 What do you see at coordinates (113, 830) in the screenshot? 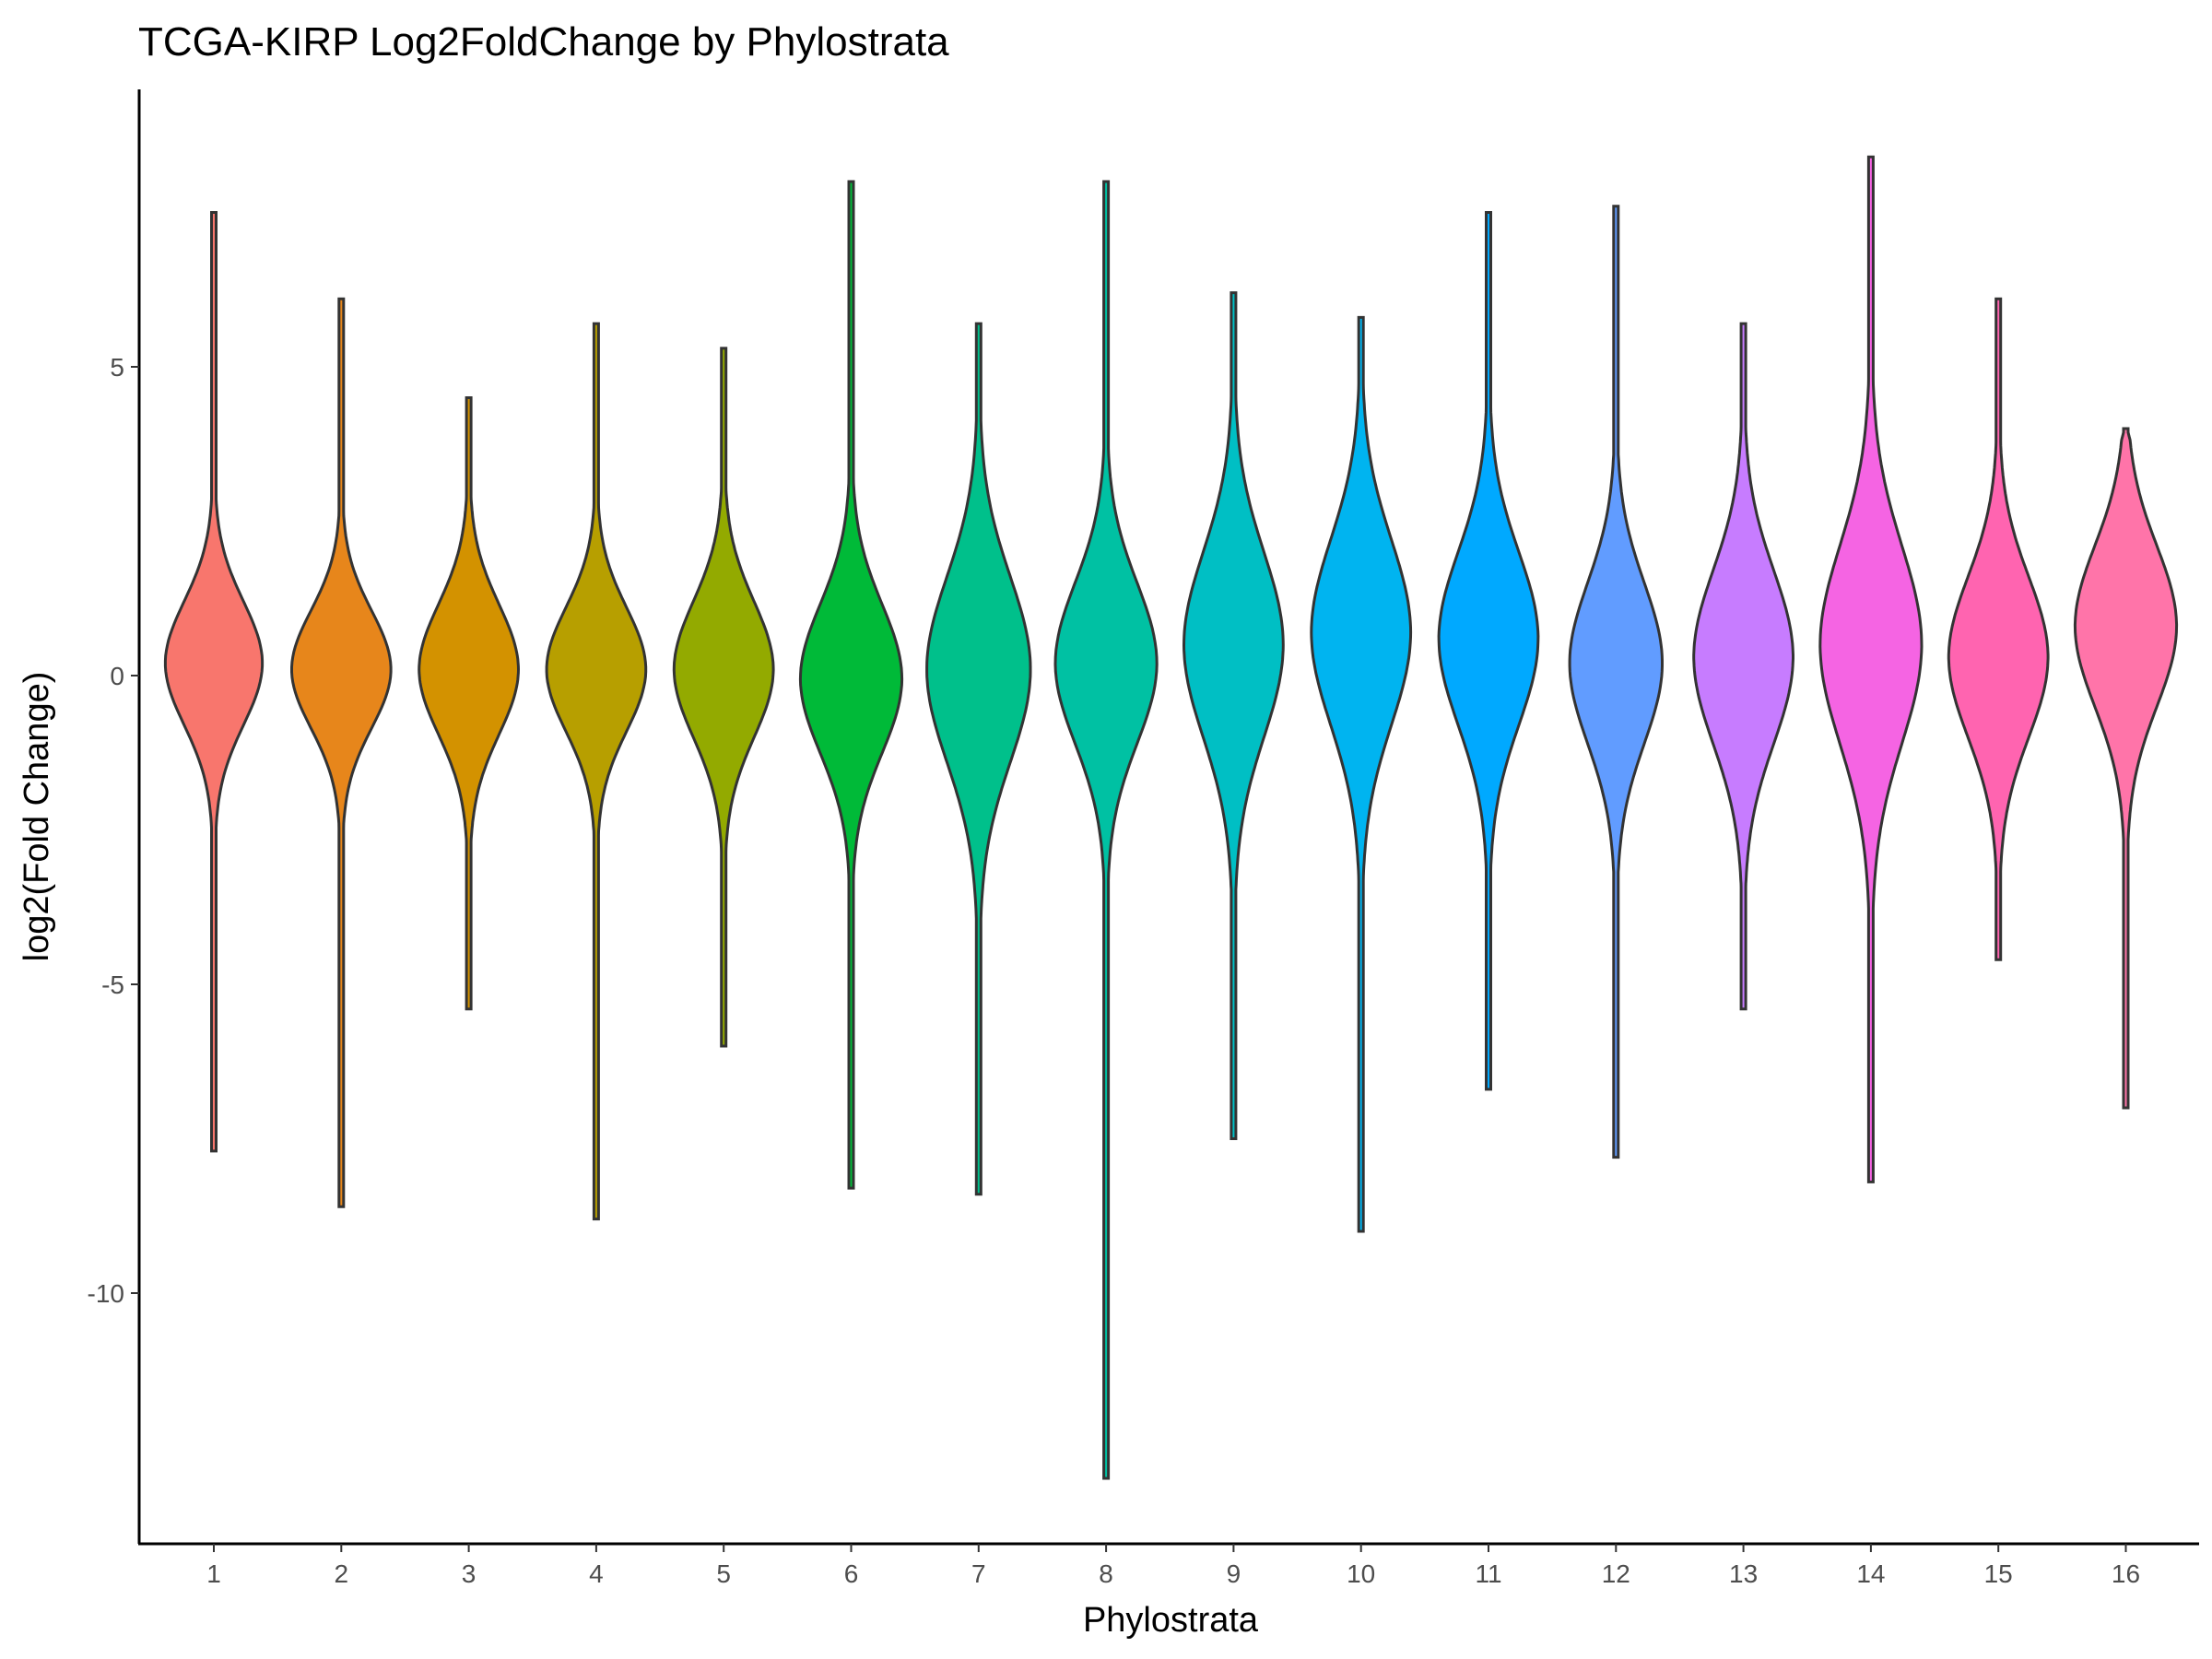
I see `y-ticks-group: 5 0 -5 -10` at bounding box center [113, 830].